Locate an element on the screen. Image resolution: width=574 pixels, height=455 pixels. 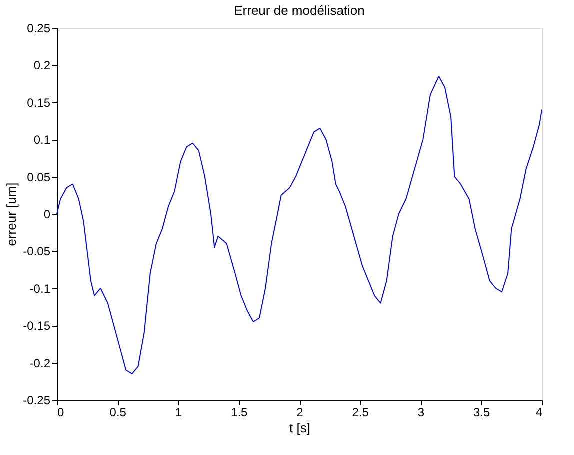
y-tick-label: 0.1 is located at coordinates (42, 140).